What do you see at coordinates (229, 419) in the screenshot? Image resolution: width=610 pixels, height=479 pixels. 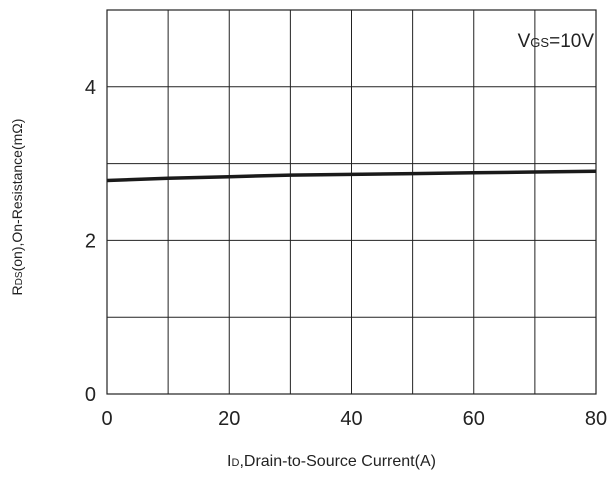 I see `x-tick-label: 20` at bounding box center [229, 419].